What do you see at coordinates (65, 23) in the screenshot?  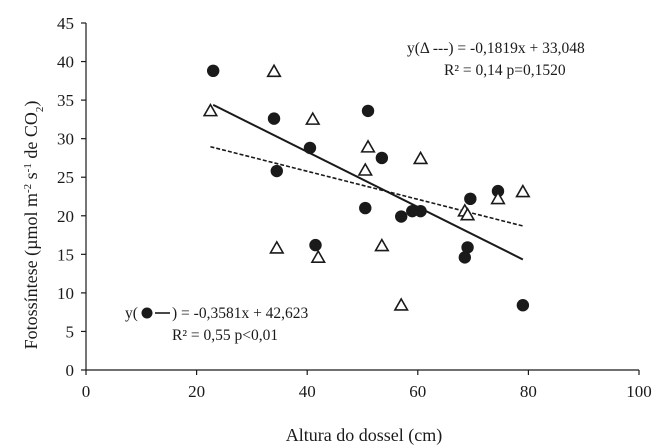 I see `y-tick-label: 45` at bounding box center [65, 23].